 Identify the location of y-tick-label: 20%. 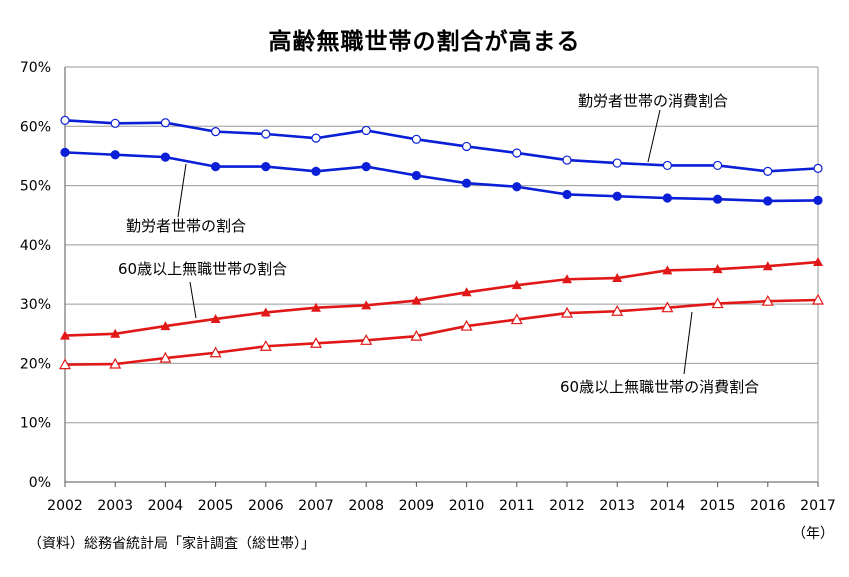
(35, 364).